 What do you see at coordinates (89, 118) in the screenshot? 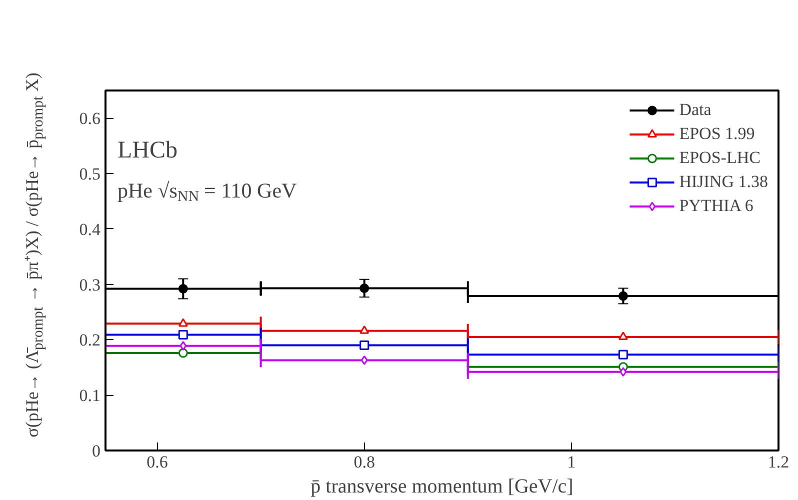
I see `y-tick-label: 0.6` at bounding box center [89, 118].